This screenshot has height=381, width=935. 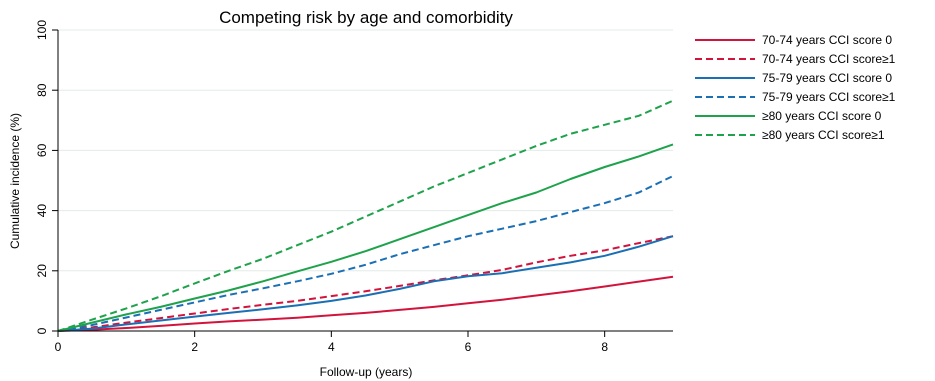 What do you see at coordinates (331, 347) in the screenshot?
I see `x-tick-label-2: 4` at bounding box center [331, 347].